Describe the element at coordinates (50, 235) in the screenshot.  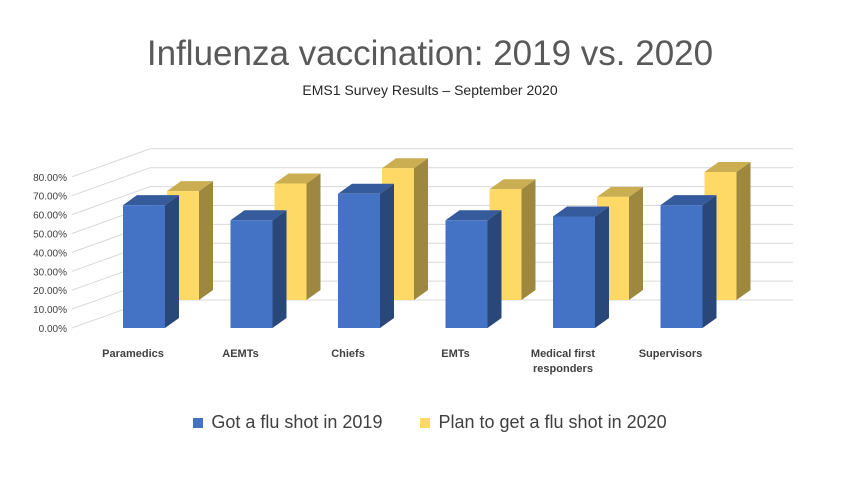
I see `y-tick-label: 50.00%` at that location.